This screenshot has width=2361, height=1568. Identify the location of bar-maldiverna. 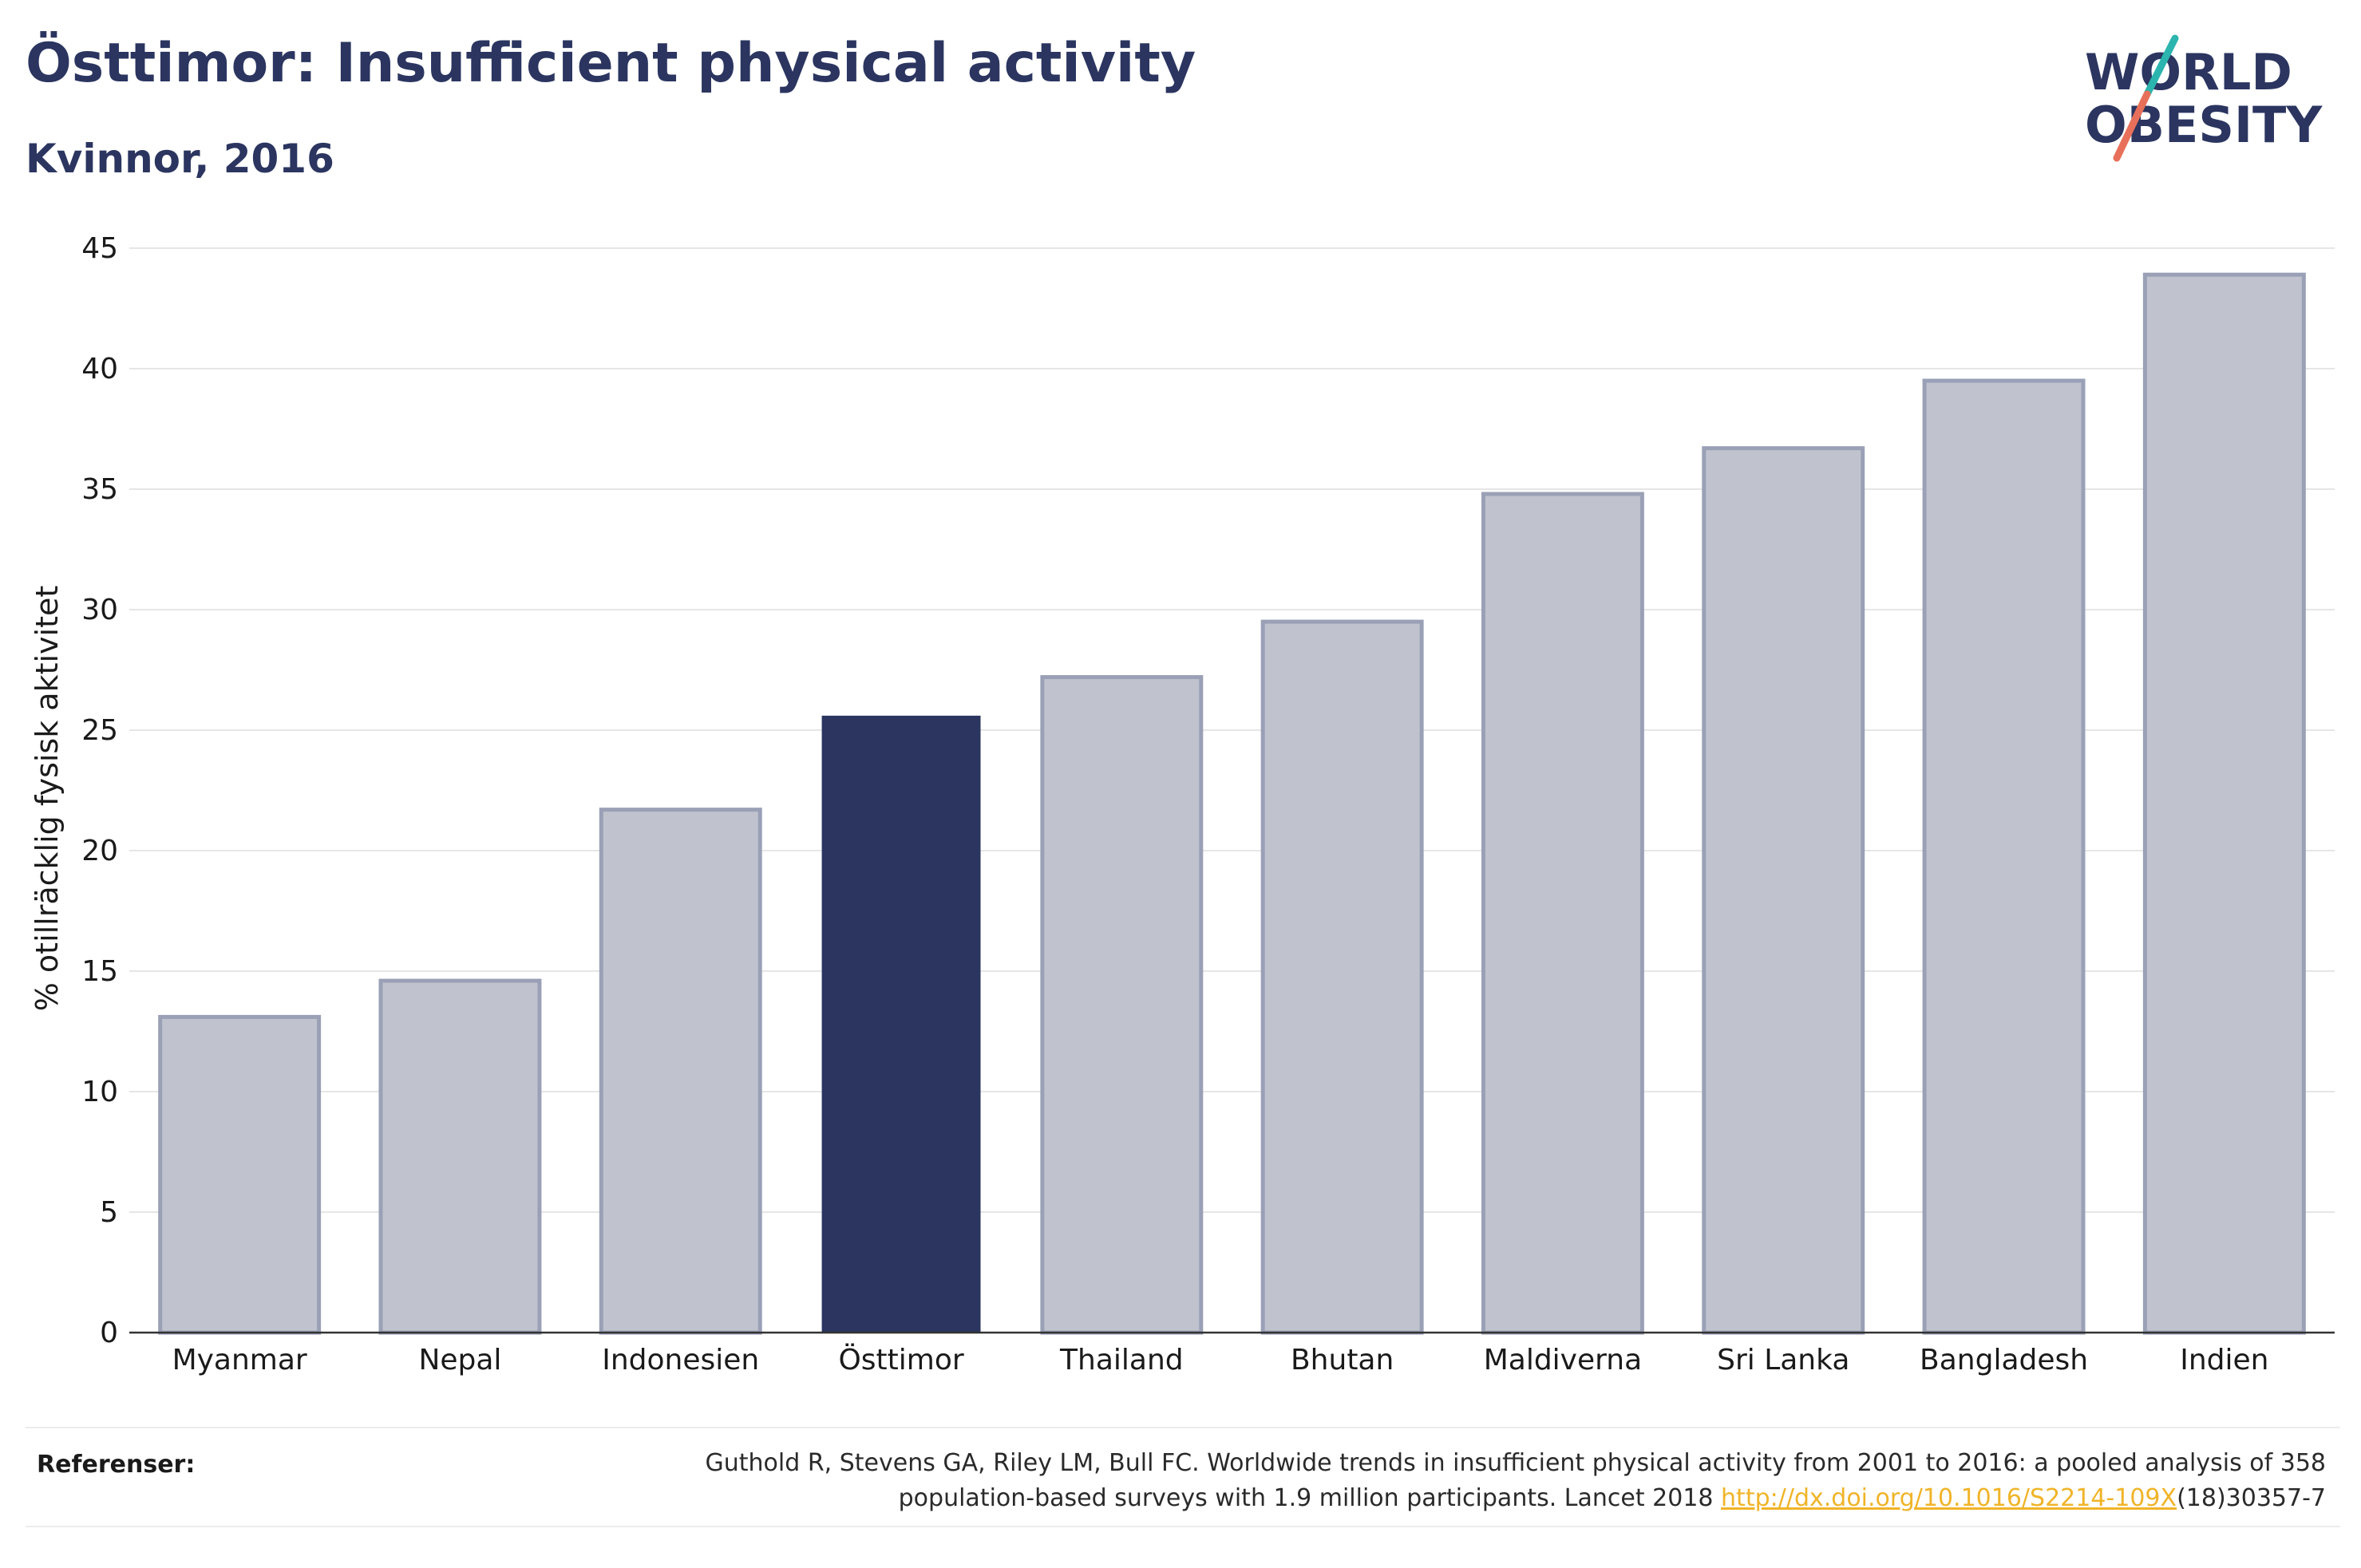
(1562, 913).